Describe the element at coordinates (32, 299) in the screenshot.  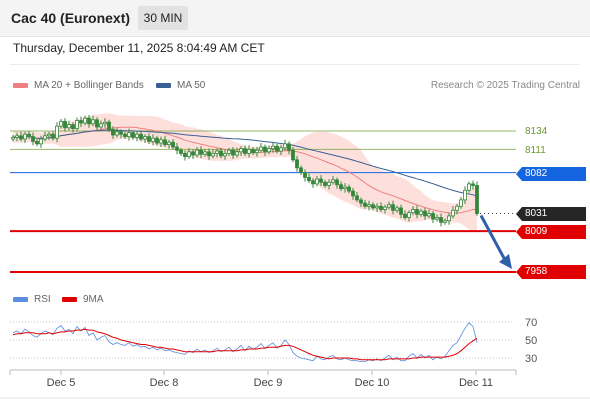
I see `legend-rsi: RSI` at that location.